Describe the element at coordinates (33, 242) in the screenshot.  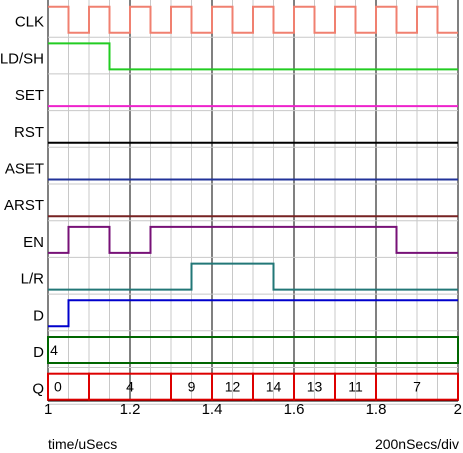
I see `signal-label-en: EN` at that location.